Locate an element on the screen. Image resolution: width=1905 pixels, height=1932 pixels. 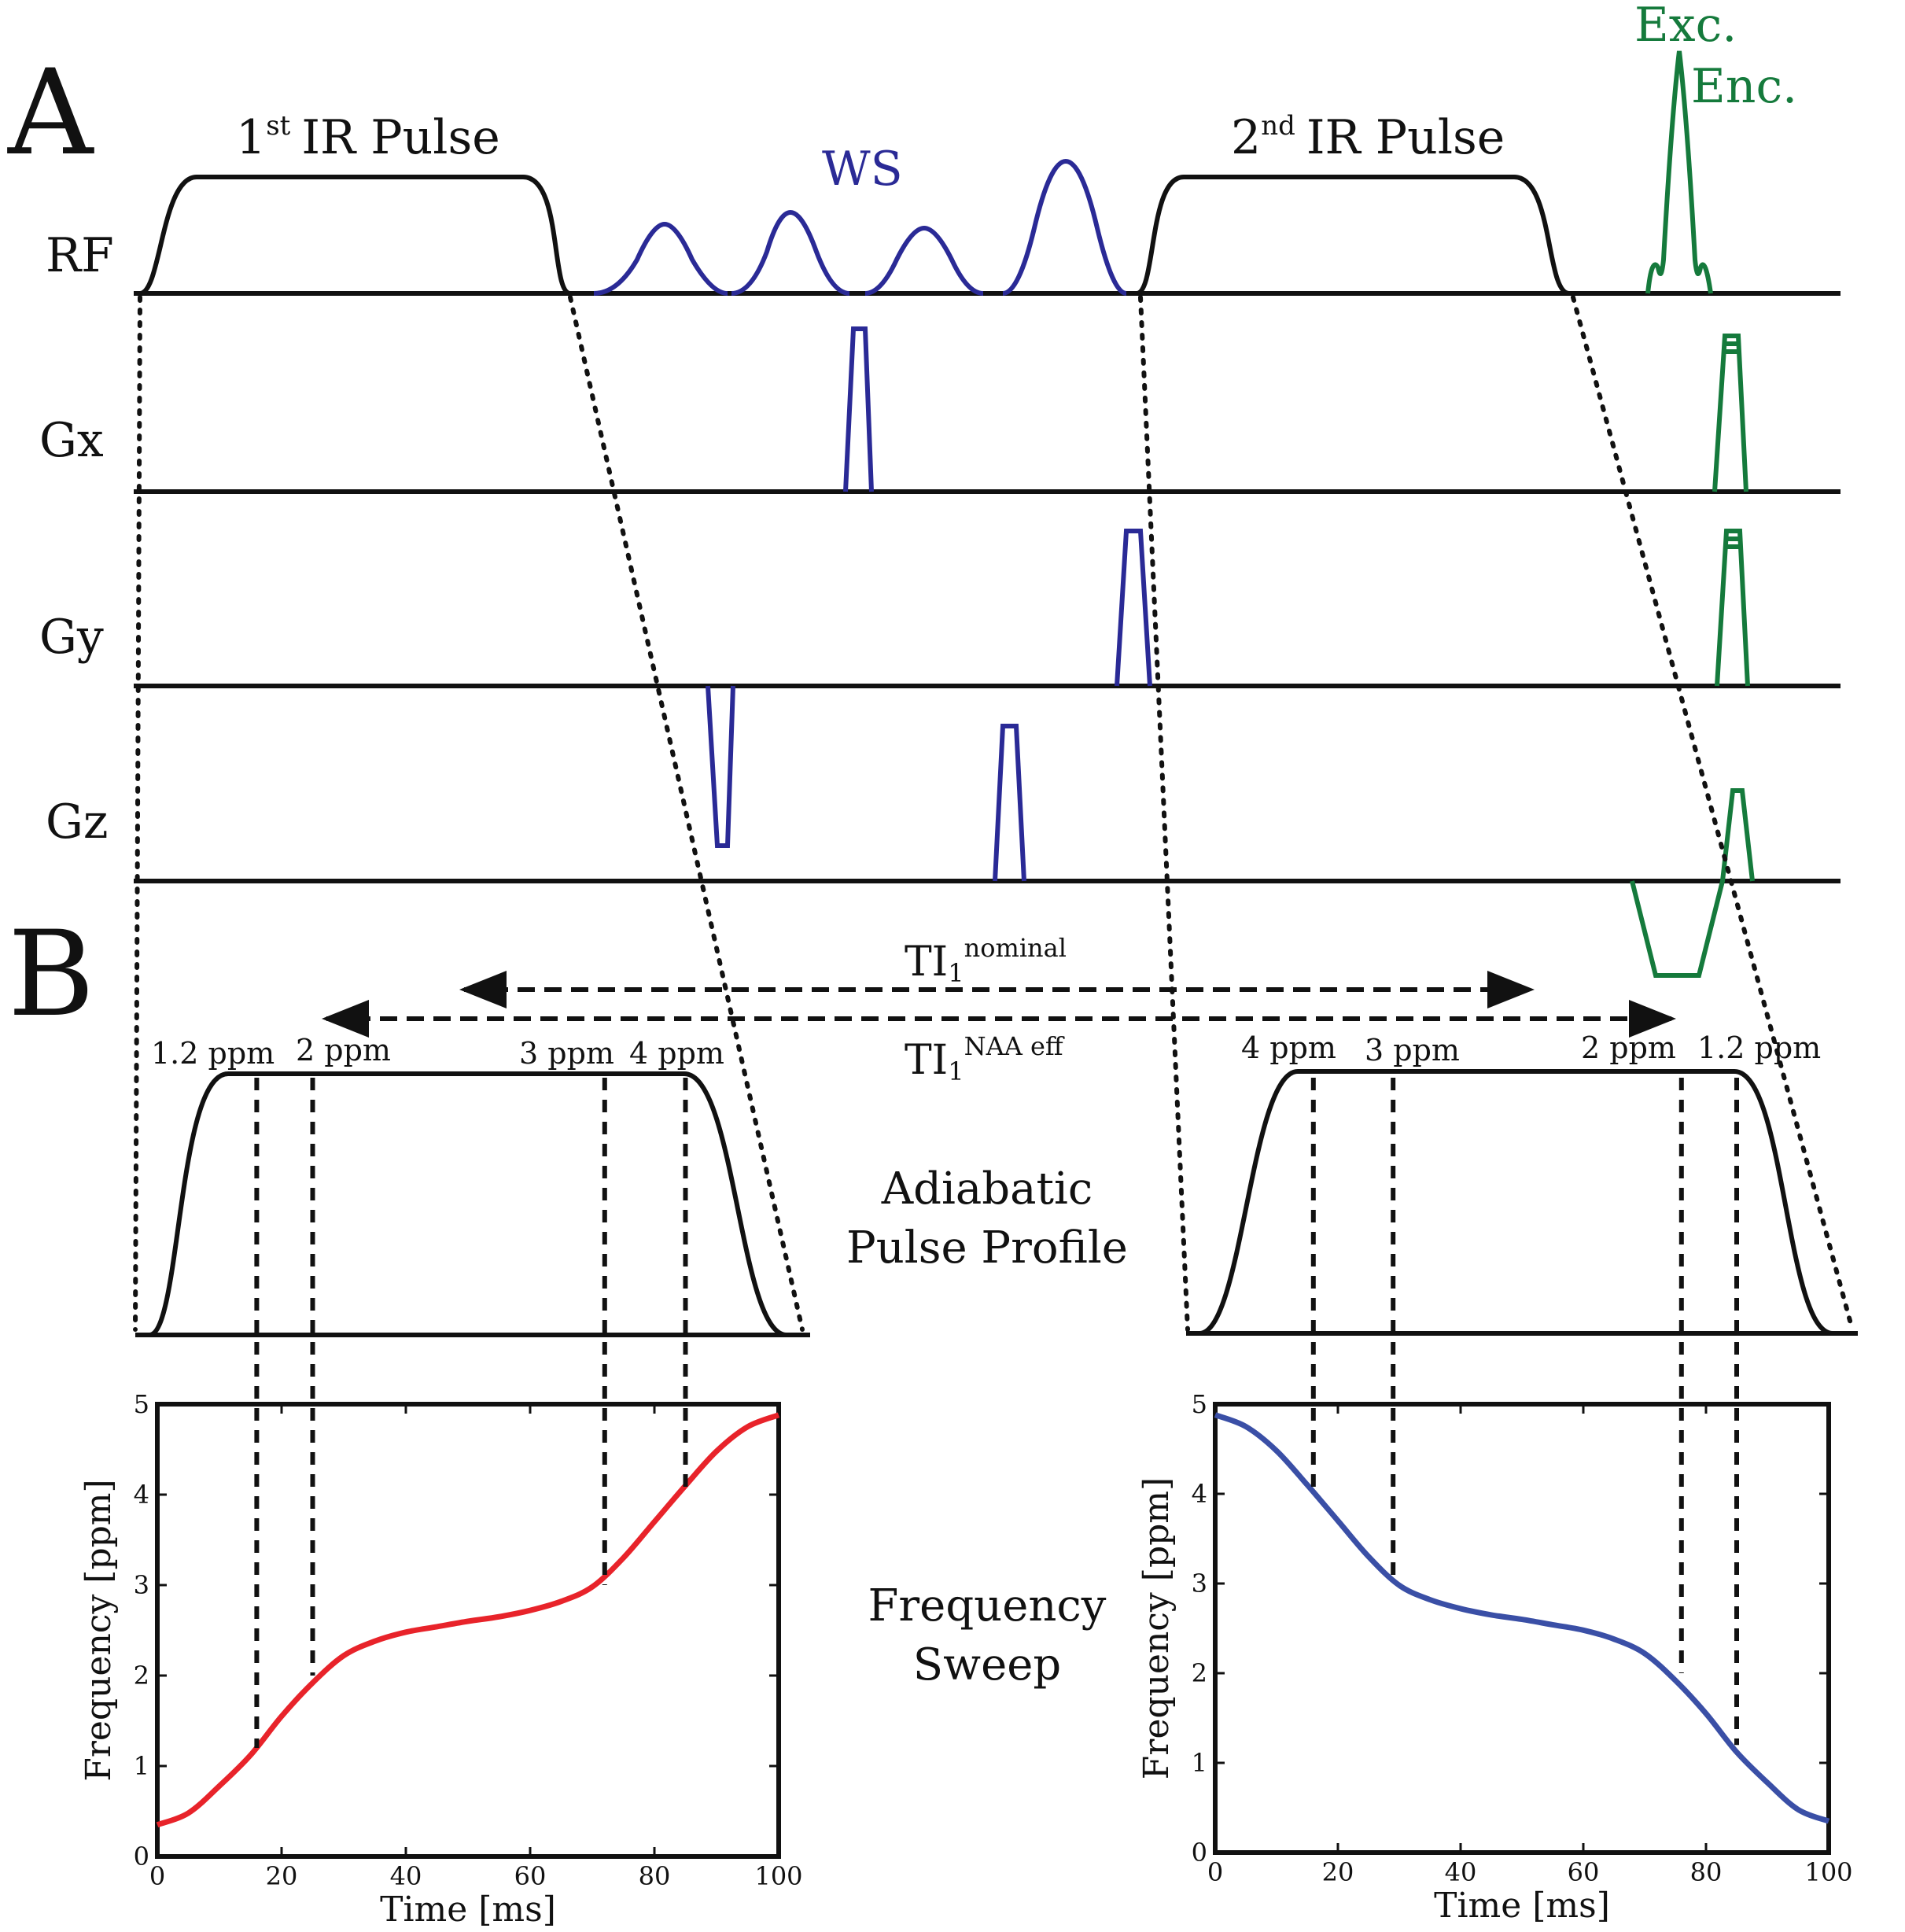
connector-first-ir-start is located at coordinates (137, 813).